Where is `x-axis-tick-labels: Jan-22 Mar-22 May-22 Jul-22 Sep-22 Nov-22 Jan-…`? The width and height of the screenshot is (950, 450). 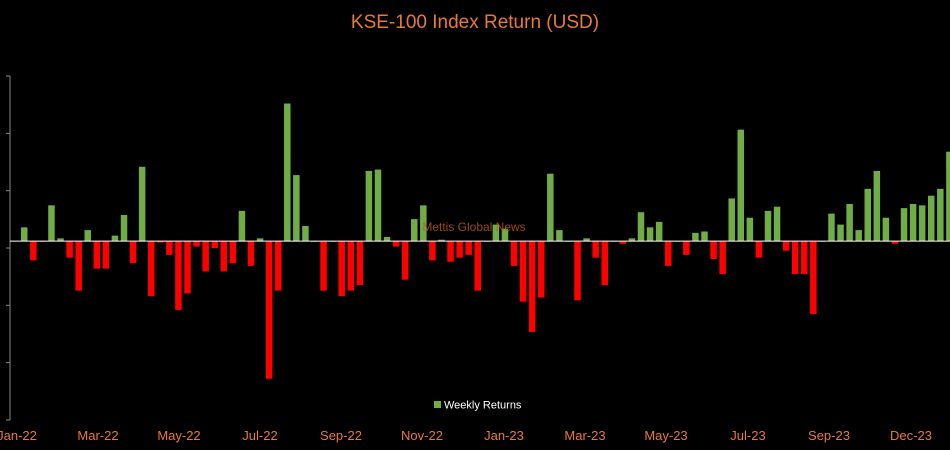 x-axis-tick-labels: Jan-22 Mar-22 May-22 Jul-22 Sep-22 Nov-22 Jan-… is located at coordinates (466, 435).